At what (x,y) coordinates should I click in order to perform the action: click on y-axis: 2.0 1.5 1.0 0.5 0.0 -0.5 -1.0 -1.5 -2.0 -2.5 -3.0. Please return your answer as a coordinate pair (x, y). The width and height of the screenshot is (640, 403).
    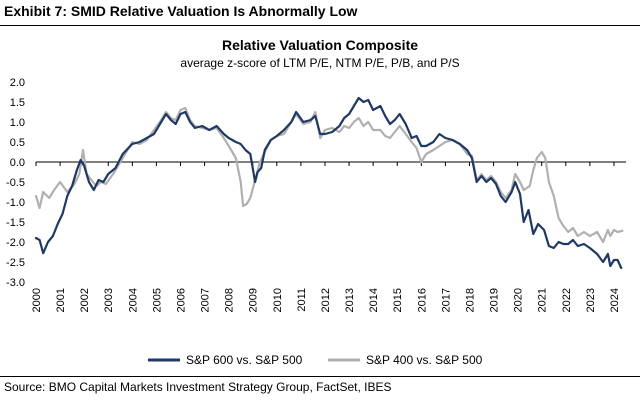
    Looking at the image, I should click on (15, 183).